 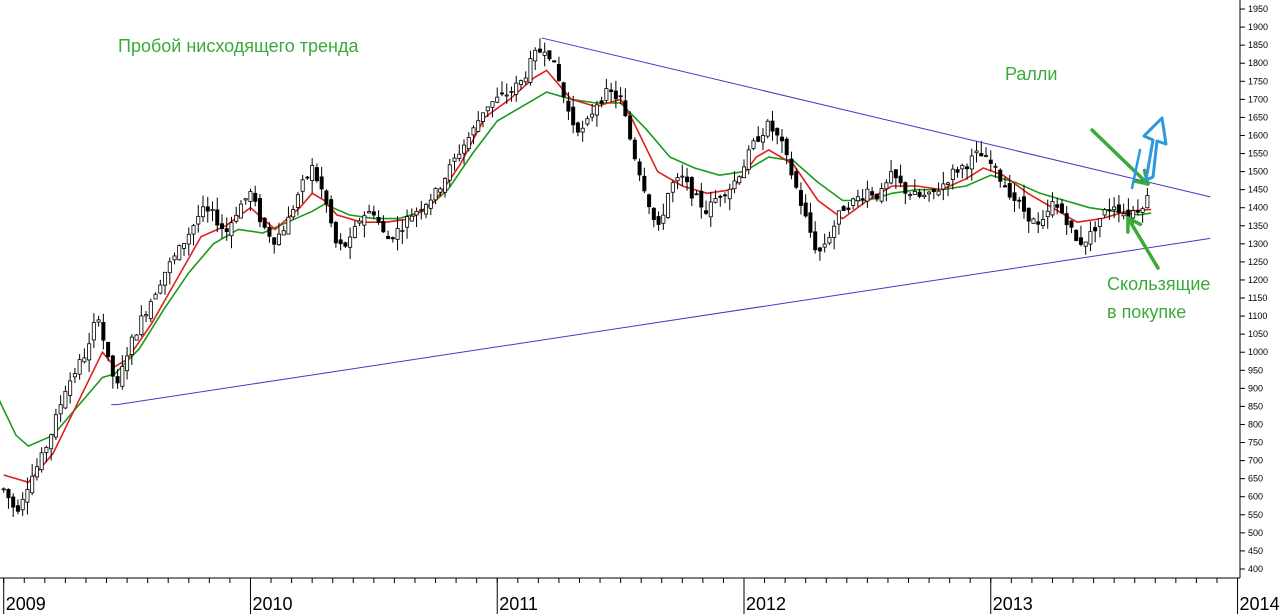 I want to click on moving-average-label-line2: в покупке, so click(x=1147, y=312).